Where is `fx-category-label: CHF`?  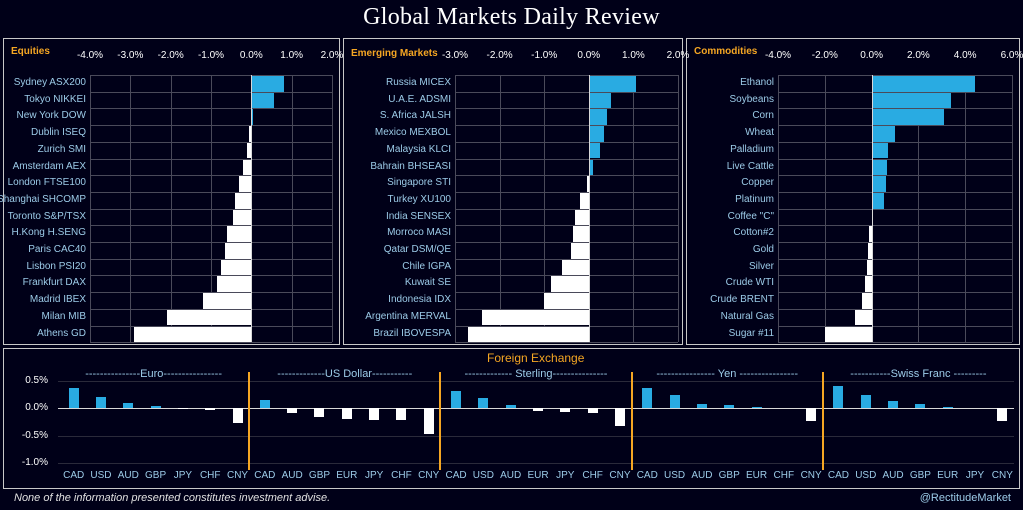
fx-category-label: CHF is located at coordinates (210, 475).